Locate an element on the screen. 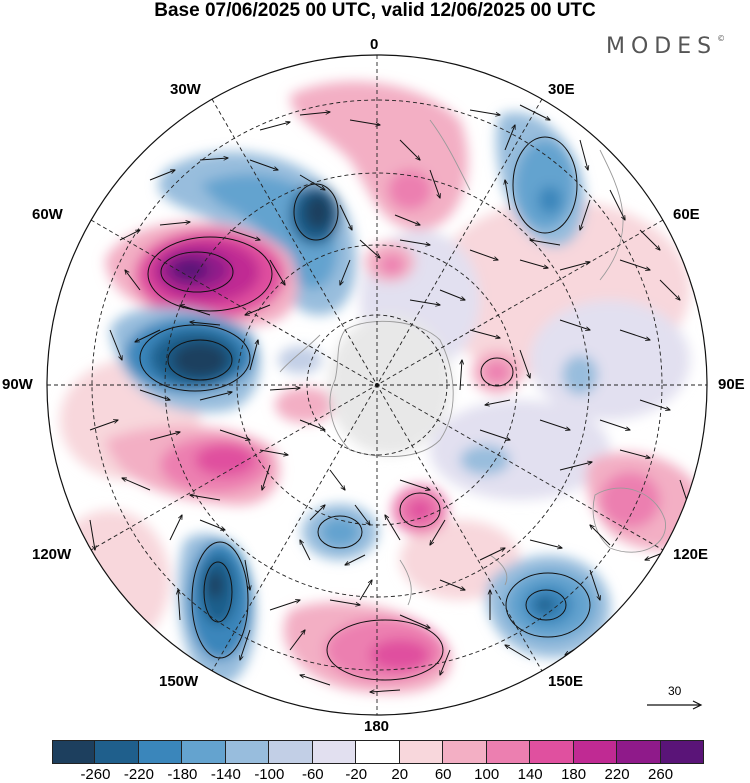  reference-vector-arrow is located at coordinates (675, 705).